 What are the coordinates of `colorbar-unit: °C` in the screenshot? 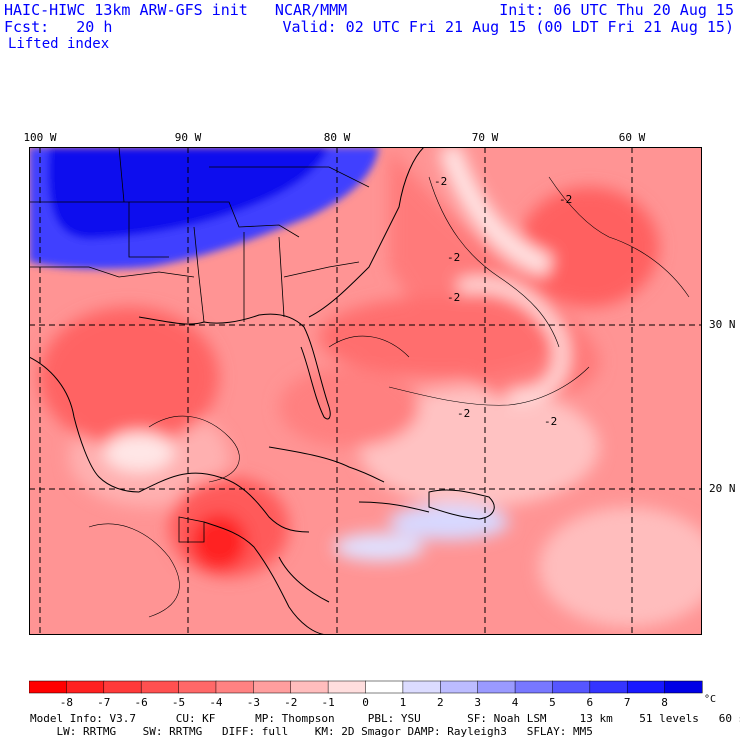 It's located at (710, 699).